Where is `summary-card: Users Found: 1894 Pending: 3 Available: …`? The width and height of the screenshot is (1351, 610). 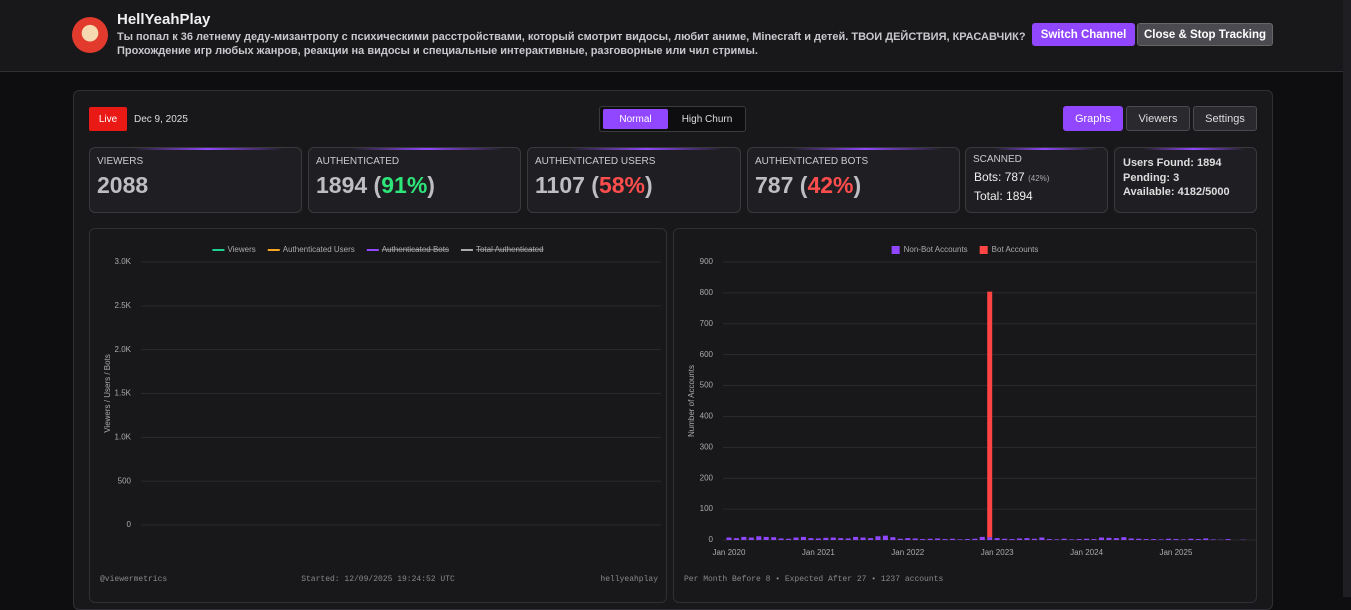
summary-card: Users Found: 1894 Pending: 3 Available: … is located at coordinates (1185, 180).